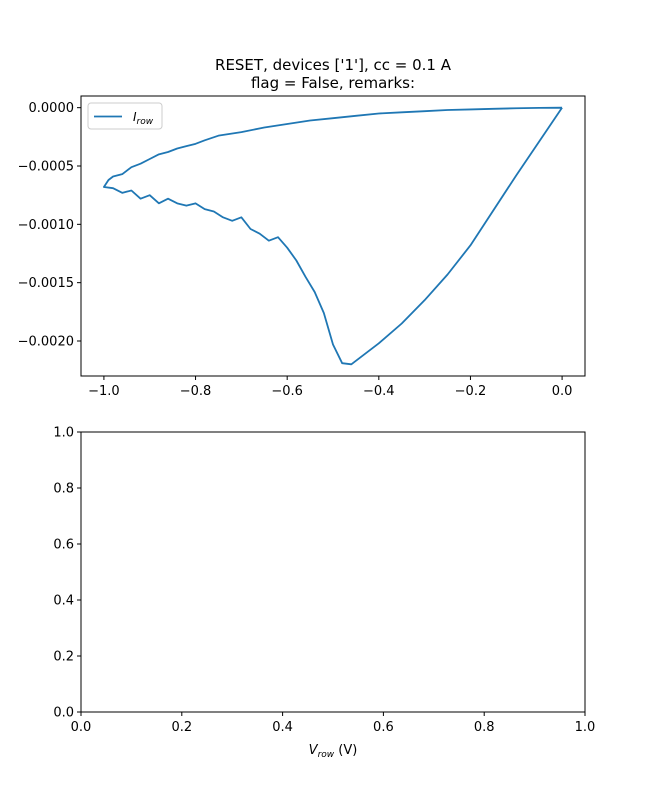 This screenshot has width=650, height=800. Describe the element at coordinates (484, 727) in the screenshot. I see `bottom-x-tick-label: 0.8` at that location.